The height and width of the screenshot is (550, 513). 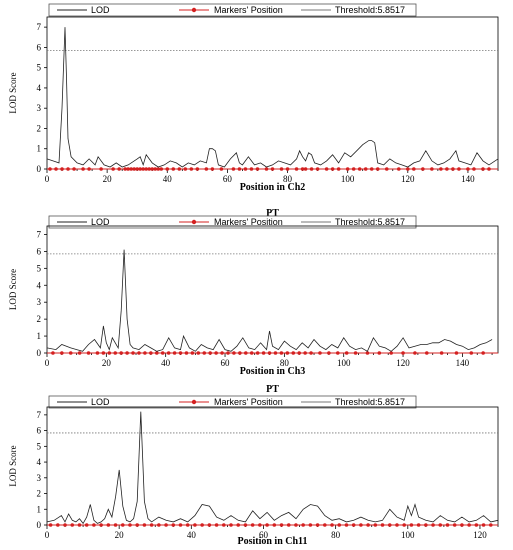 What do you see at coordinates (273, 187) in the screenshot?
I see `x-axis-title: Position in Ch2` at bounding box center [273, 187].